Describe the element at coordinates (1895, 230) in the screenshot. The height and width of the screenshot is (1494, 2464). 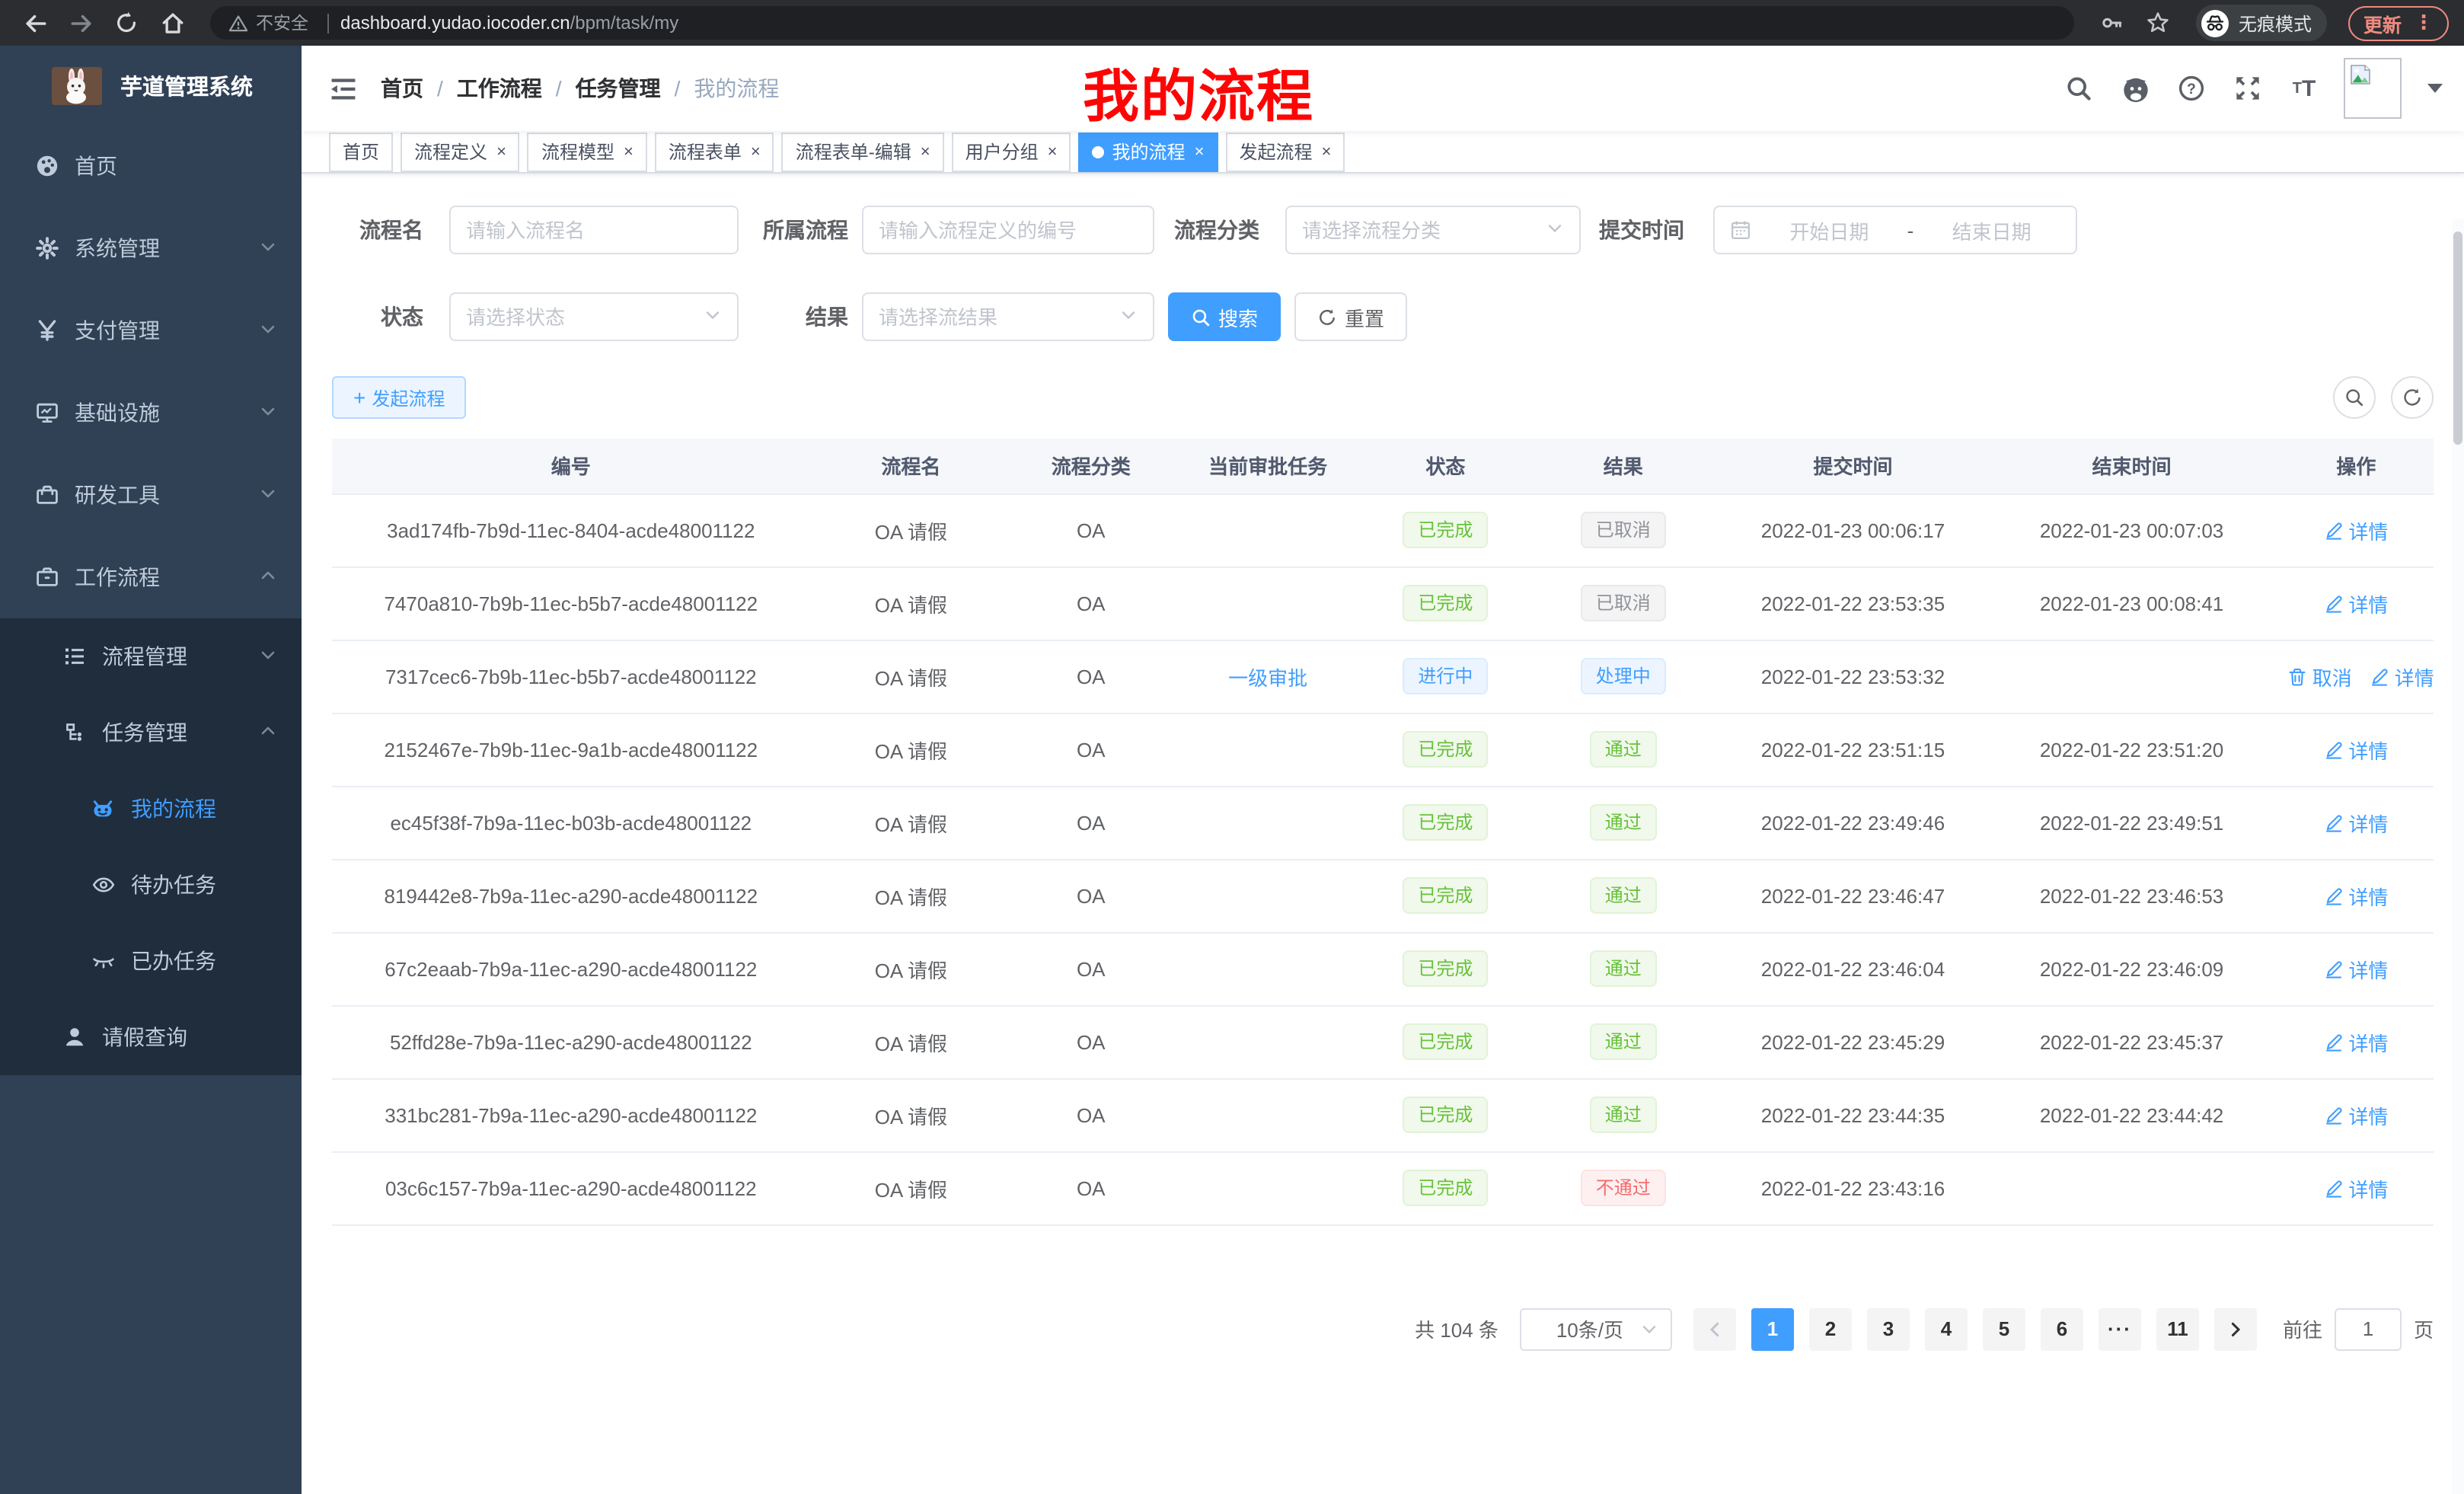
I see `submit-time-range-picker: 开始日期 - 结束日期` at that location.